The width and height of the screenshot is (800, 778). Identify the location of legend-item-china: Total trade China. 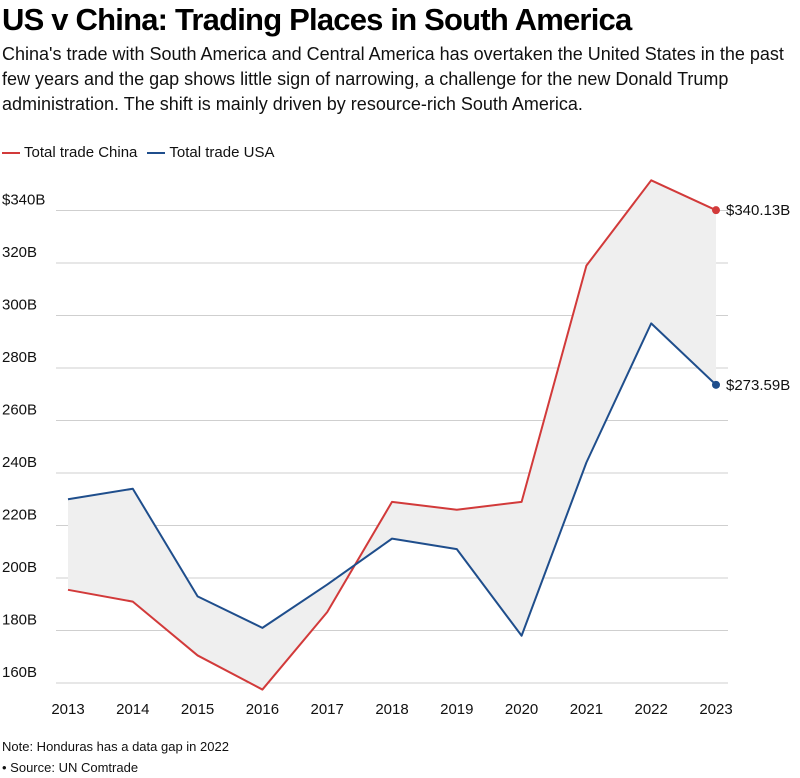
(69, 152).